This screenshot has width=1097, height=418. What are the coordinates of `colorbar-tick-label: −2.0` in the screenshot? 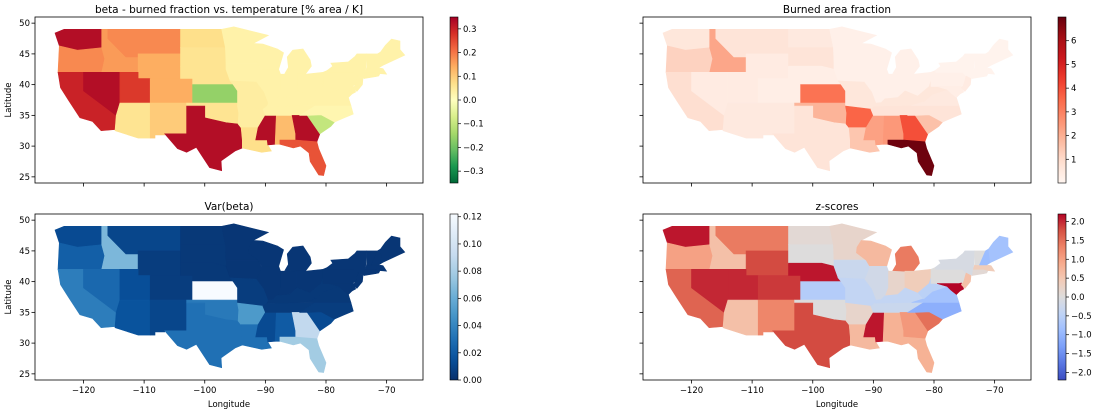 It's located at (1081, 373).